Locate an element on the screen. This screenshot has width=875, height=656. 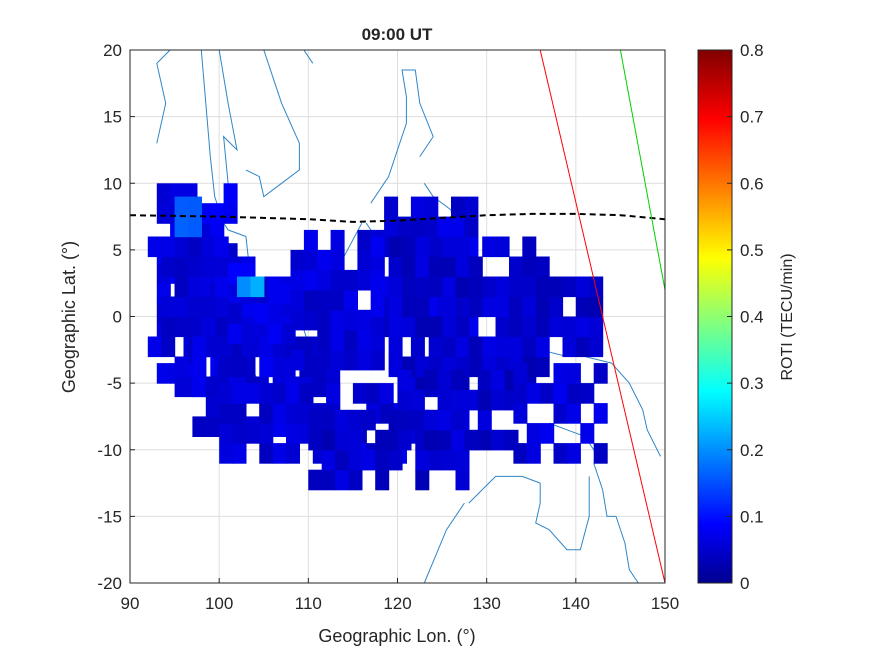
y-tick-label: -10 is located at coordinates (109, 450).